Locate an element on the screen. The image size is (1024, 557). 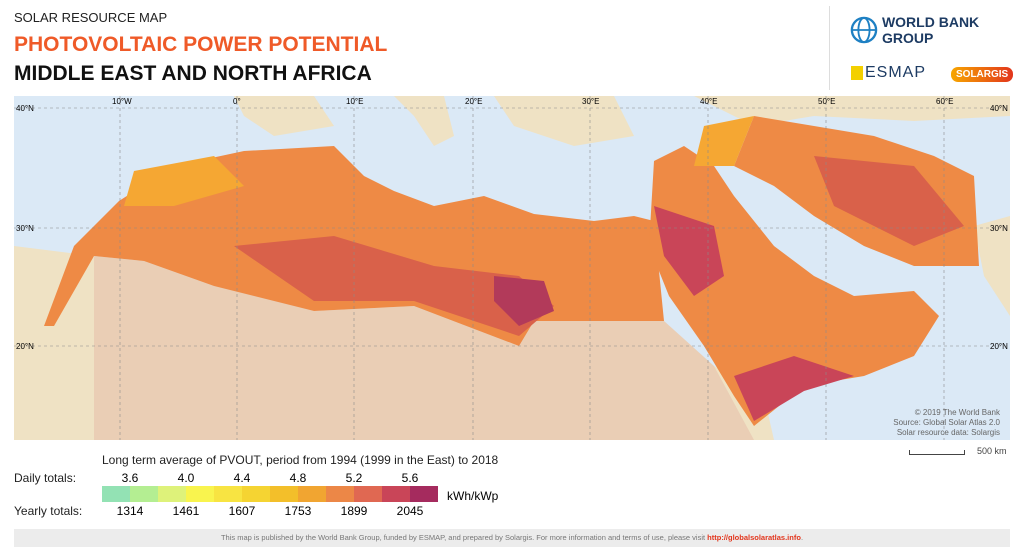
north-africa-high-zone is located at coordinates (394, 286).